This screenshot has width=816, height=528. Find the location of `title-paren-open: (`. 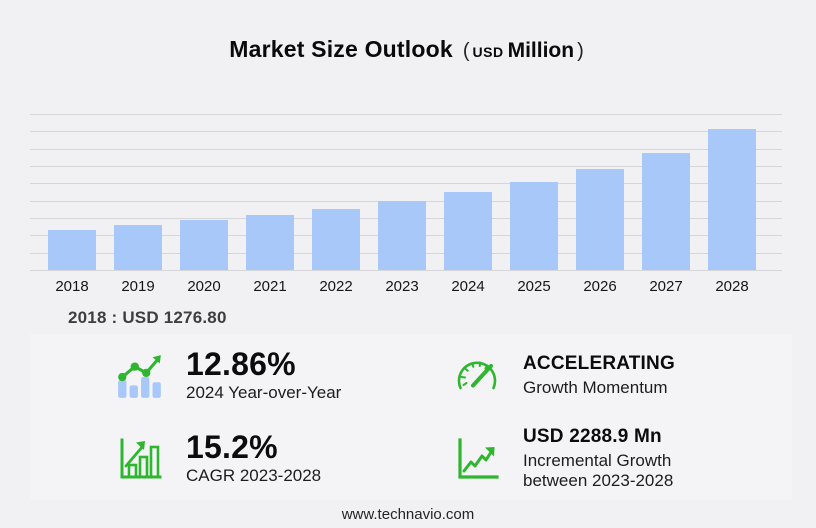

title-paren-open: ( is located at coordinates (466, 51).